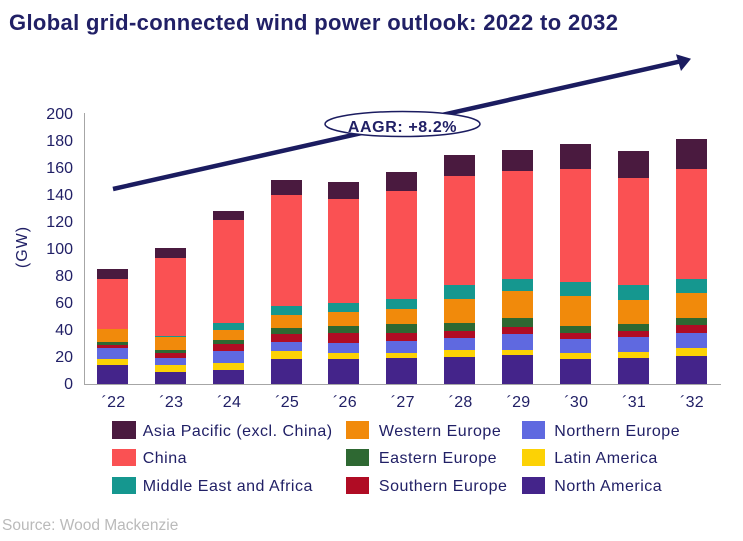 Image resolution: width=743 pixels, height=541 pixels. What do you see at coordinates (402, 127) in the screenshot?
I see `svg-text: AAGR: +8.2%` at bounding box center [402, 127].